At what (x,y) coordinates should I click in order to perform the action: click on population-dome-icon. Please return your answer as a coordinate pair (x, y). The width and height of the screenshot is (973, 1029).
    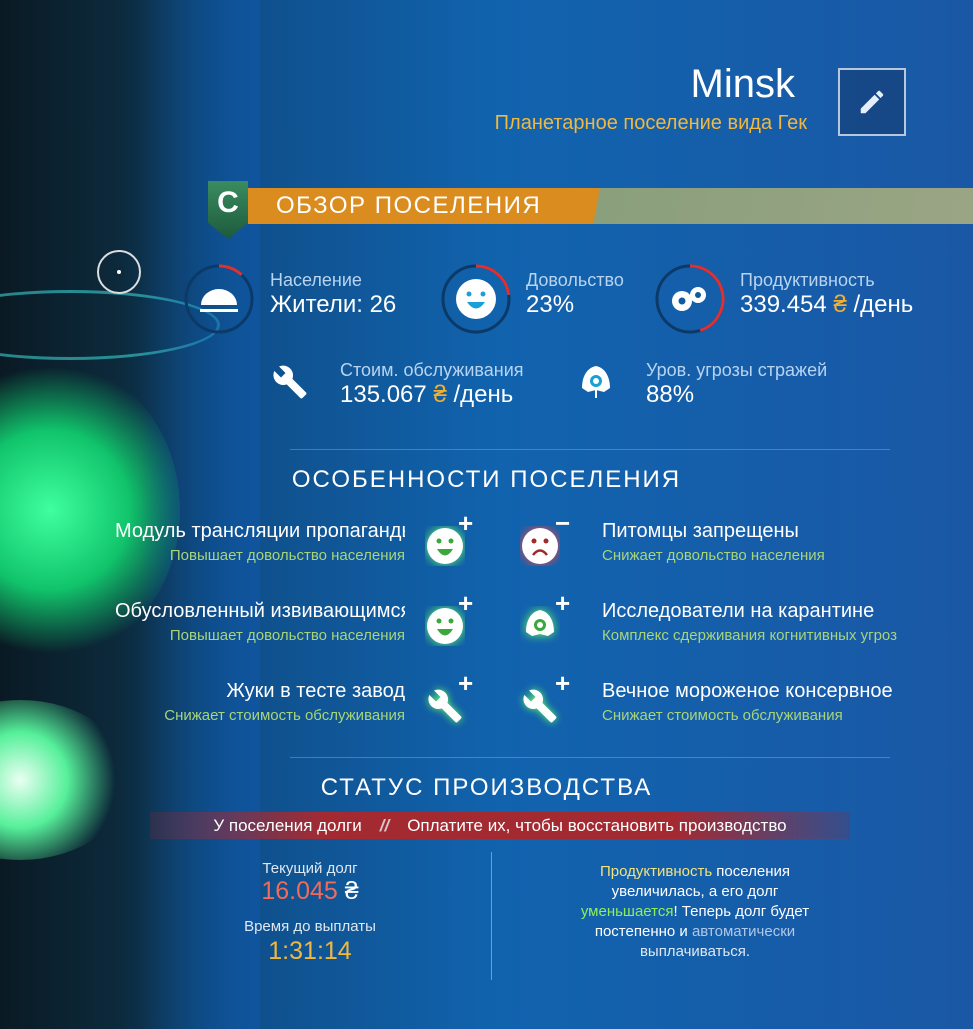
    Looking at the image, I should click on (219, 300).